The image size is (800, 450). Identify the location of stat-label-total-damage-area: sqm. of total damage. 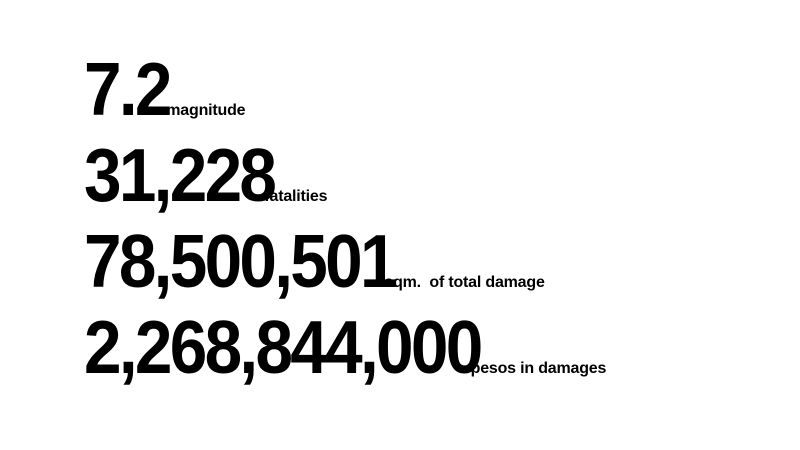
(464, 282).